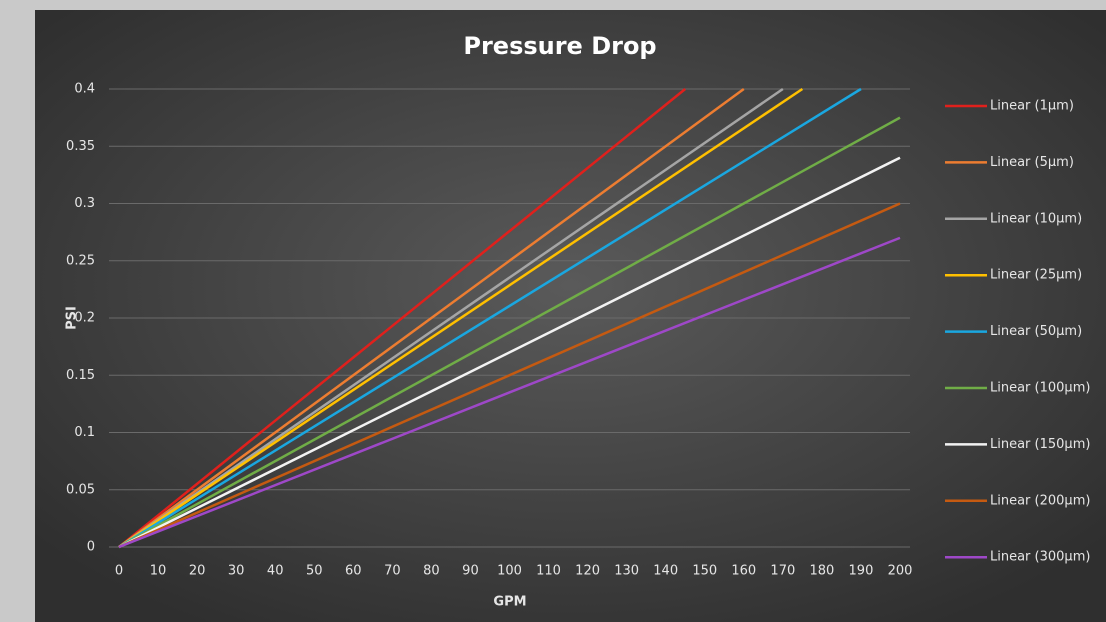  Describe the element at coordinates (1036, 331) in the screenshot. I see `legend-label: Linear (50µm)` at that location.